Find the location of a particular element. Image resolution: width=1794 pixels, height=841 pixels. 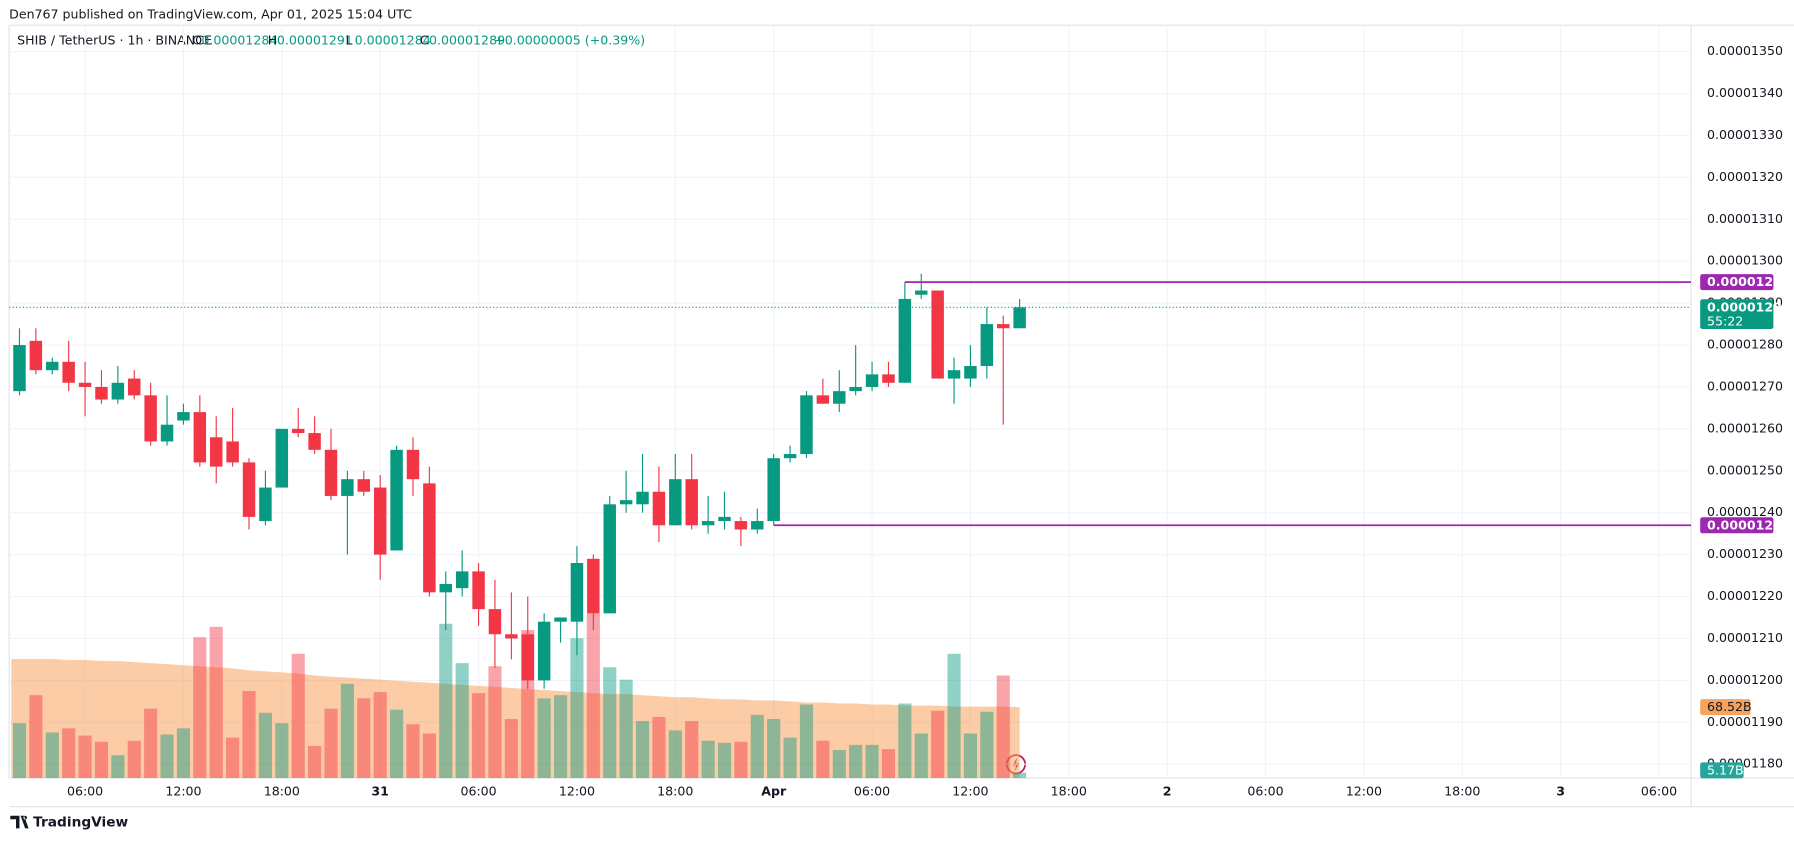

volume-ma-label: 68.52B is located at coordinates (1729, 706).